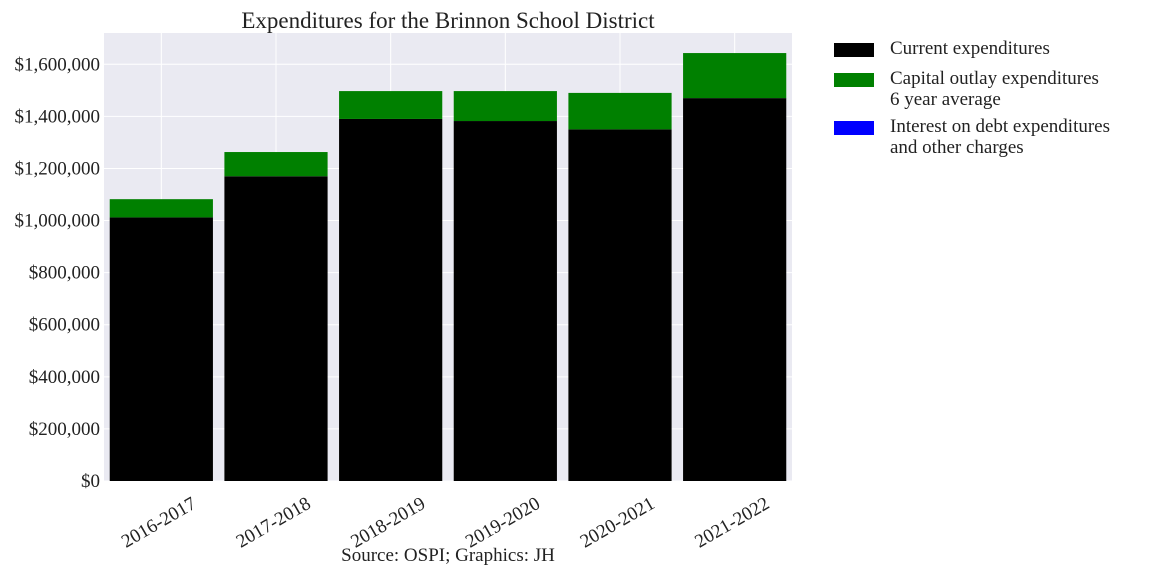 The height and width of the screenshot is (581, 1152). What do you see at coordinates (58, 221) in the screenshot?
I see `y-tick-label: $1,000,000` at bounding box center [58, 221].